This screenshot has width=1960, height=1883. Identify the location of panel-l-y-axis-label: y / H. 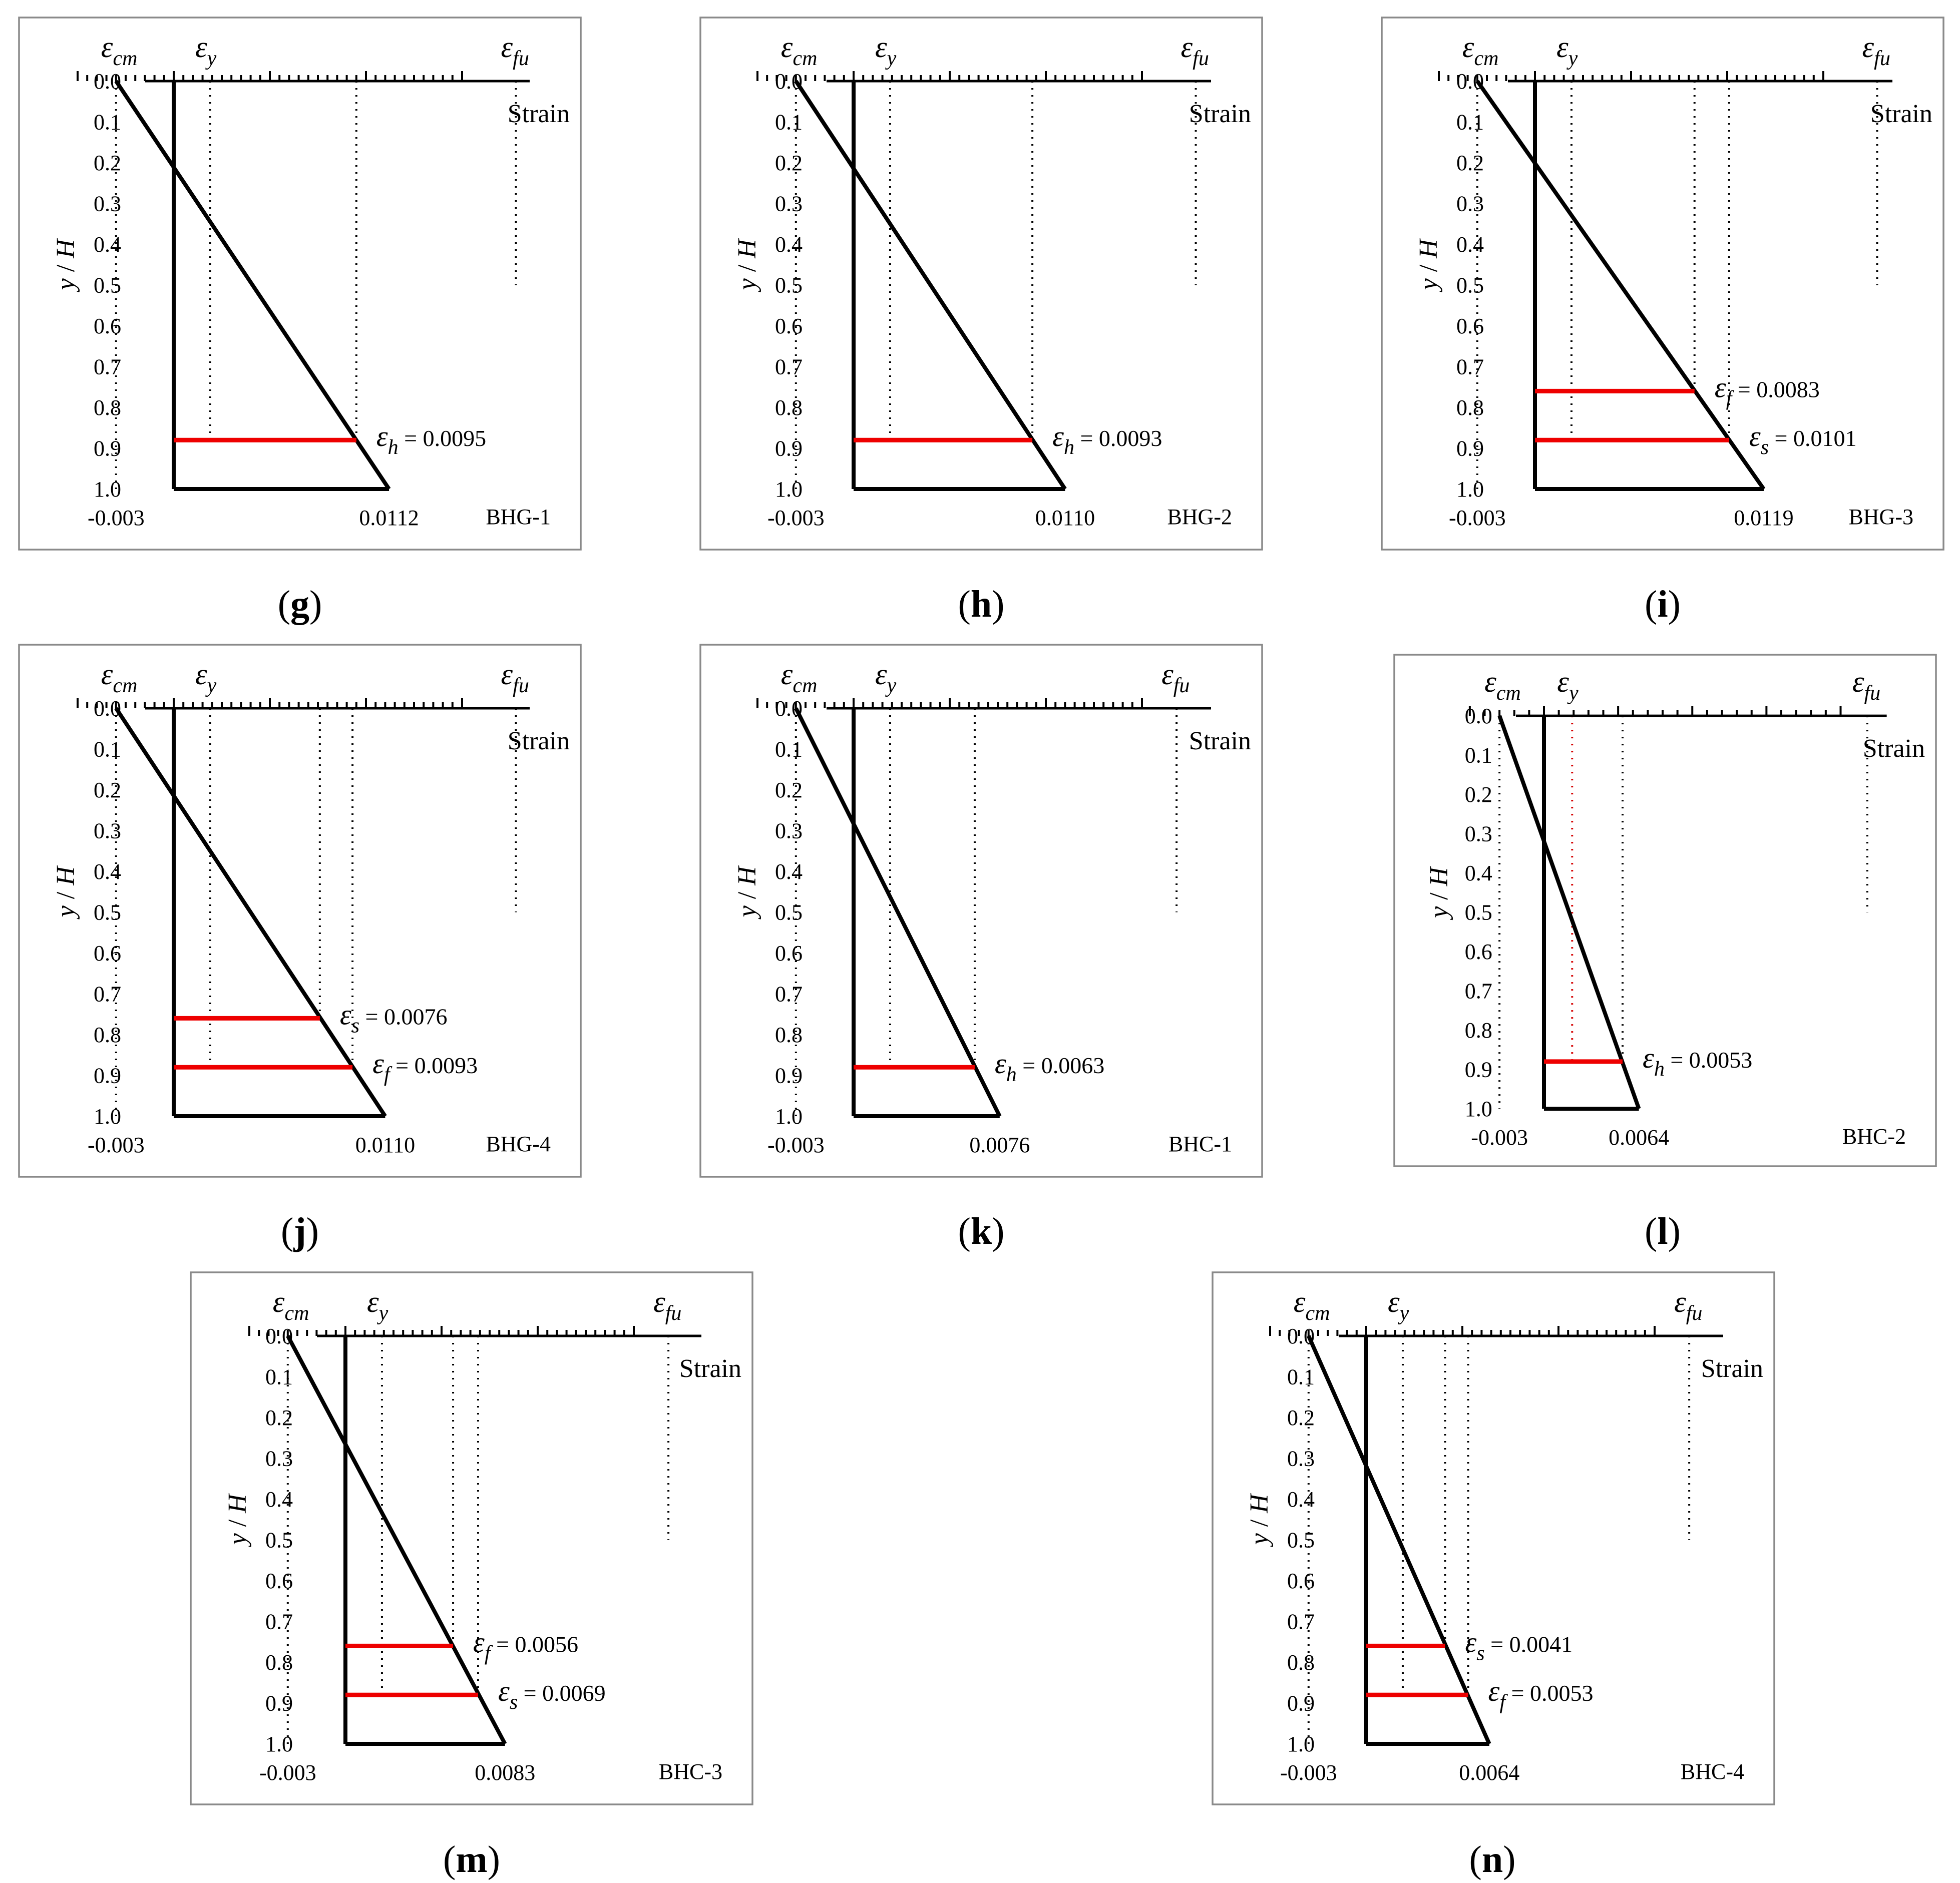
(1439, 893).